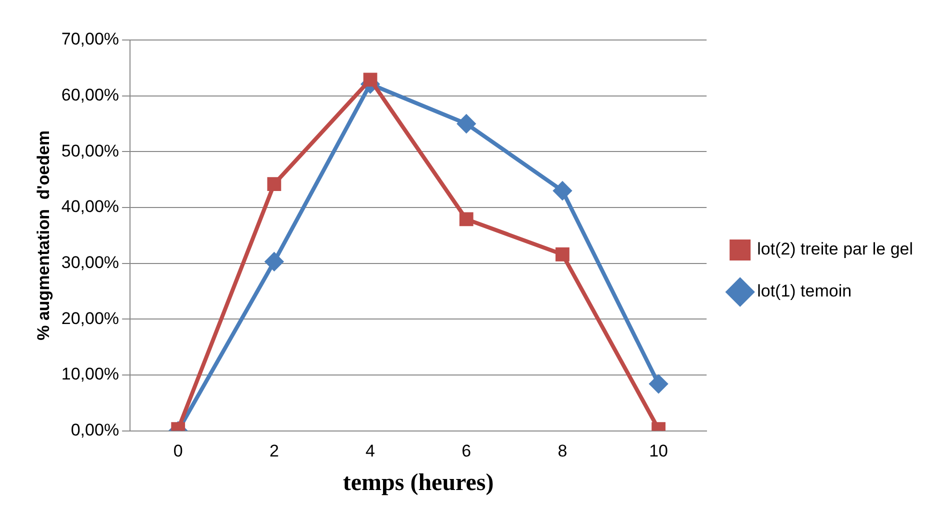 The width and height of the screenshot is (933, 507). I want to click on y-tick-label: 10,00%, so click(90, 374).